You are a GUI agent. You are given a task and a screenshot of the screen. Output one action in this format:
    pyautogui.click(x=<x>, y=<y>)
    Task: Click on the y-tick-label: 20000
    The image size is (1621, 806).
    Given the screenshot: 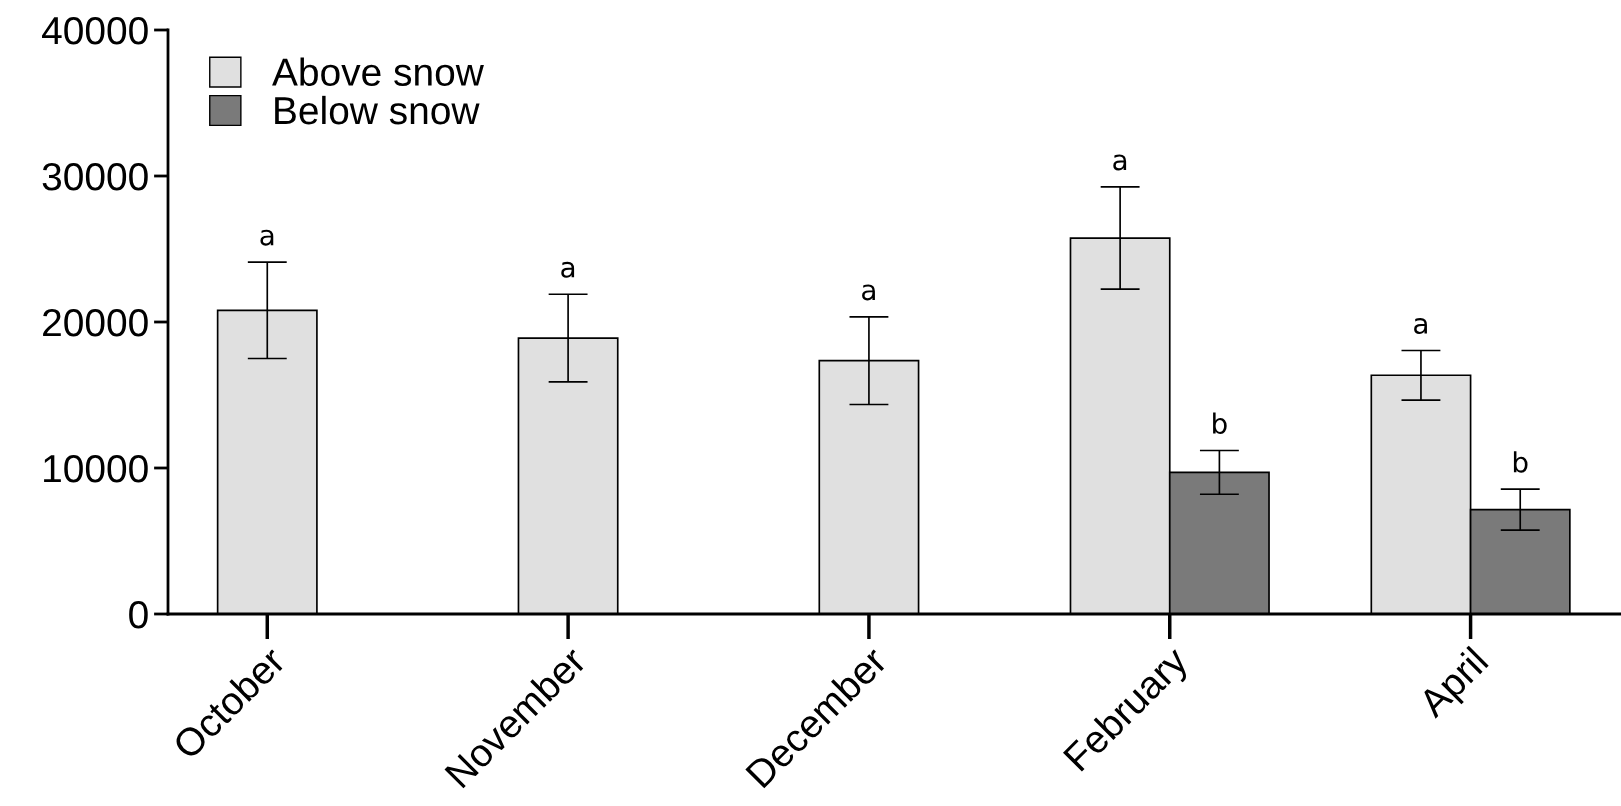 What is the action you would take?
    pyautogui.click(x=95, y=322)
    